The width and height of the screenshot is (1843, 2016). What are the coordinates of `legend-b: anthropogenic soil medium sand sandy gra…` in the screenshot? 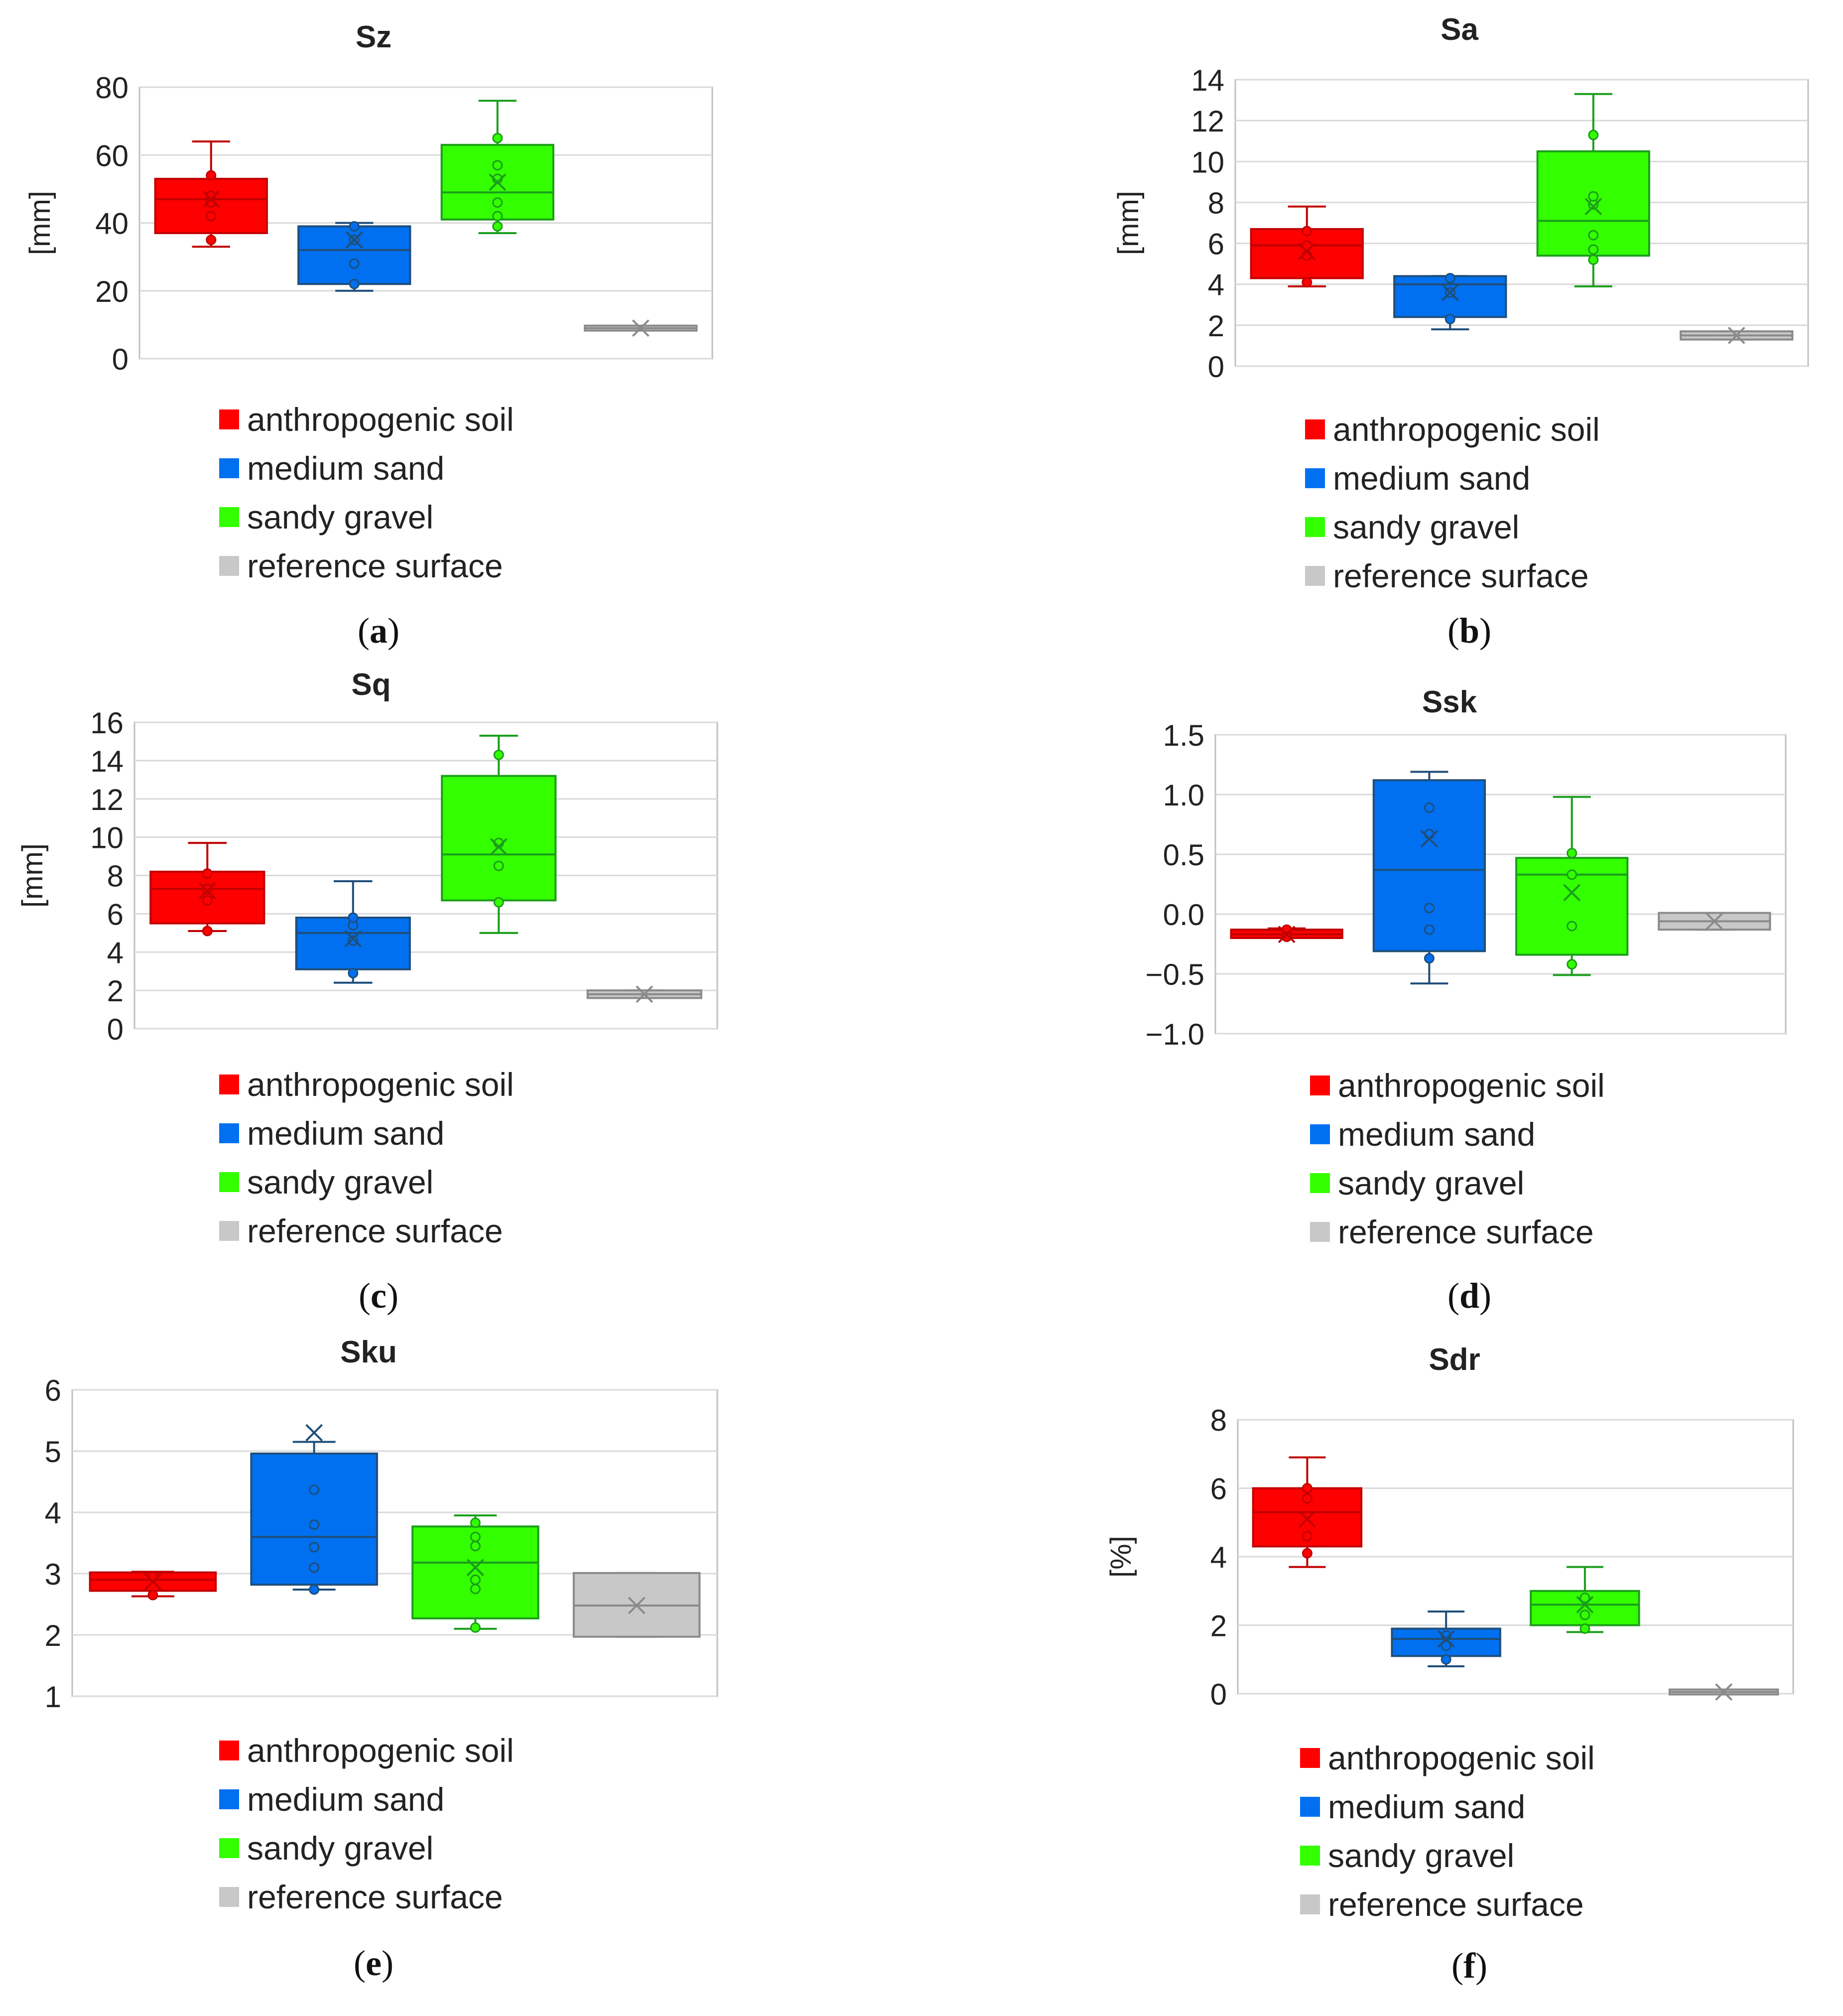 It's located at (1453, 503).